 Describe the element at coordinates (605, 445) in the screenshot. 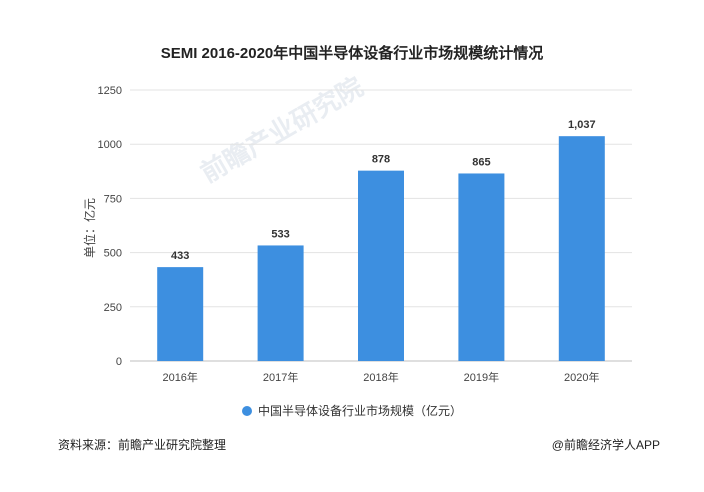

I see `brand-credit: @前瞻经济学人APP` at that location.